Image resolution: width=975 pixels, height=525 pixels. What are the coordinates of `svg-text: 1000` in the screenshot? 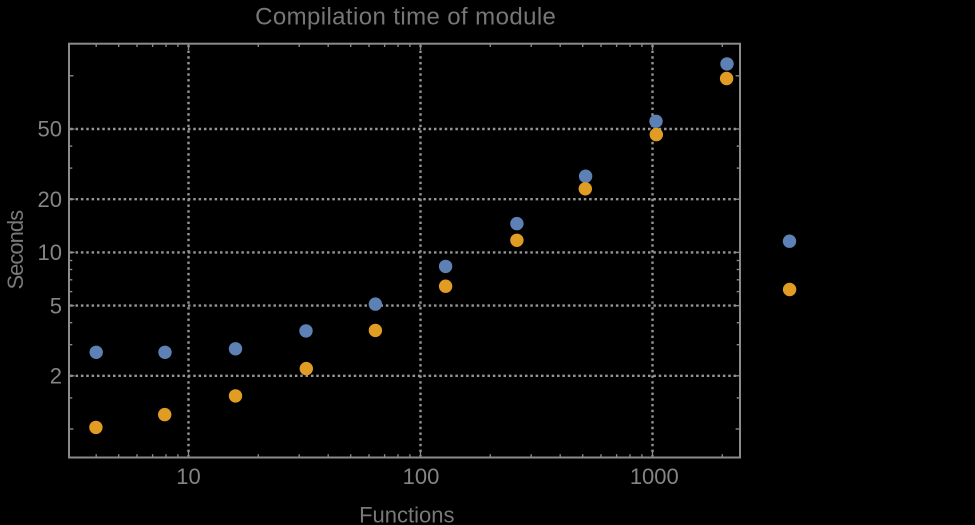 It's located at (654, 476).